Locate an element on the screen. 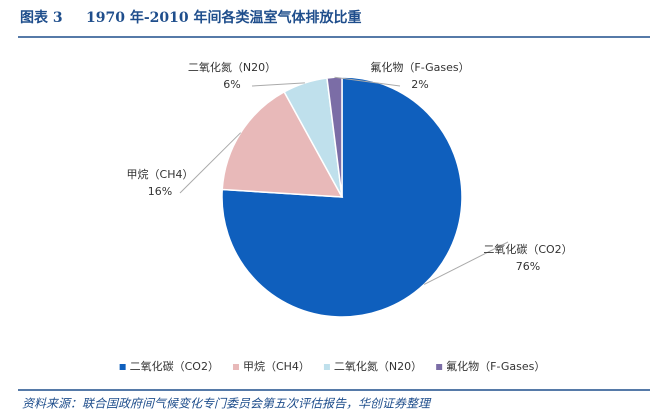 Image resolution: width=665 pixels, height=415 pixels. chart-title: 1970 年-2010 年间各类温室气体排放比重 is located at coordinates (224, 17).